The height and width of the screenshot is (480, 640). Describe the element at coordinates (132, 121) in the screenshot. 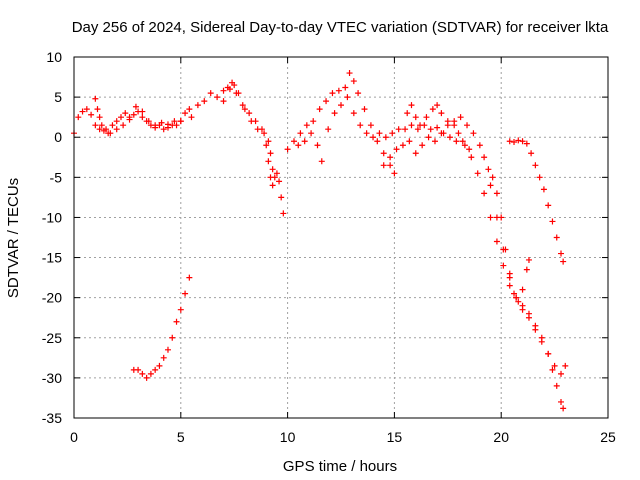

I see `series-track-a` at that location.